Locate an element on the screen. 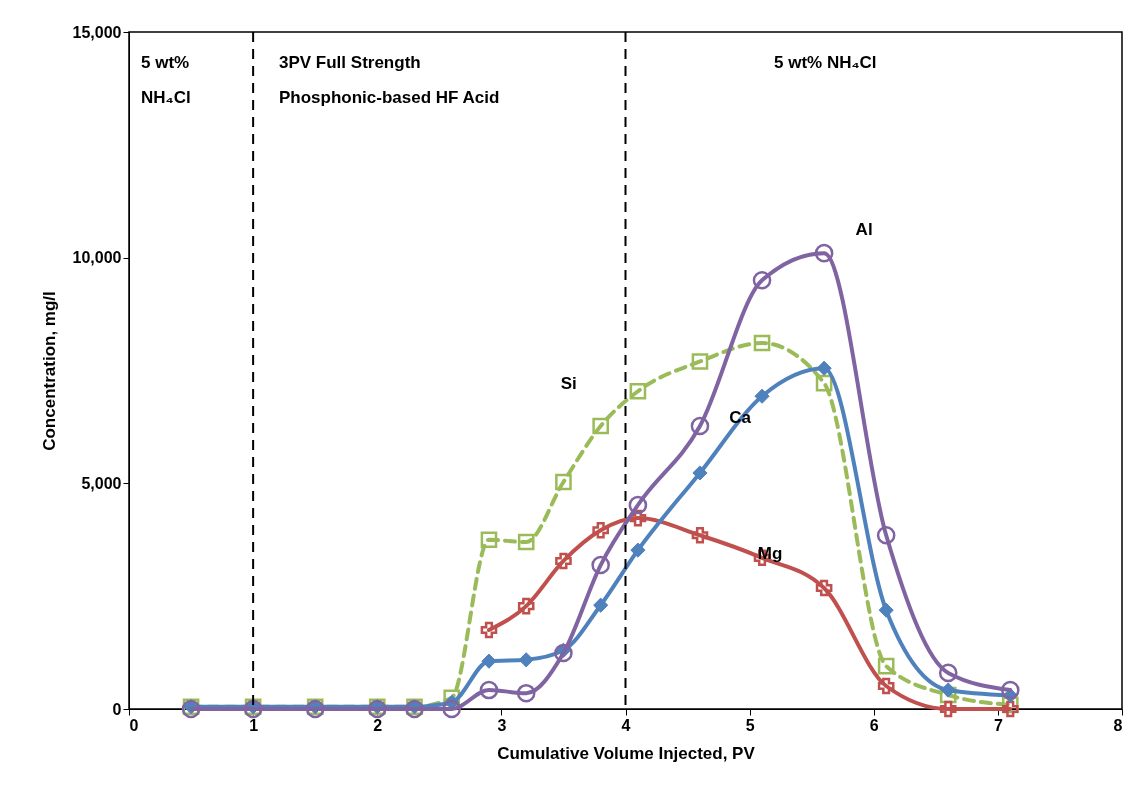 The width and height of the screenshot is (1140, 795). annotation: 3PV Full Strength is located at coordinates (350, 62).